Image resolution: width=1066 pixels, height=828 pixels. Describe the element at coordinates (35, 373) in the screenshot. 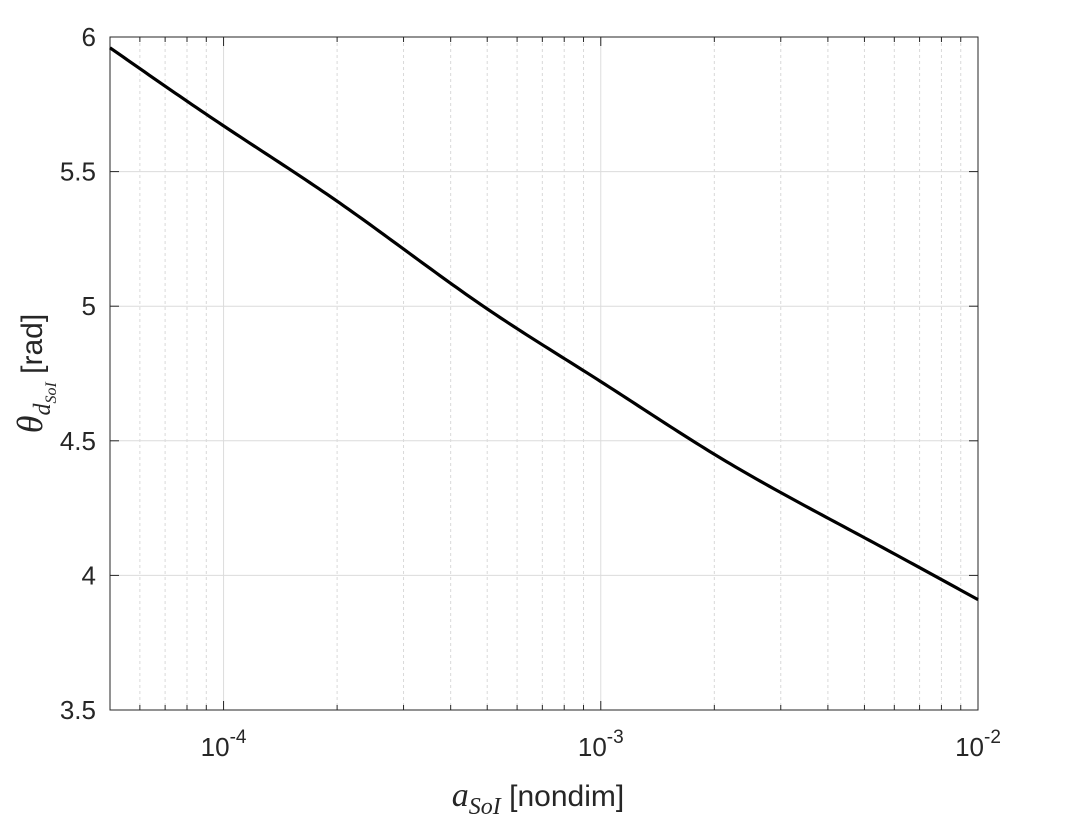

I see `y-axis-label: θdSoI [rad]` at that location.